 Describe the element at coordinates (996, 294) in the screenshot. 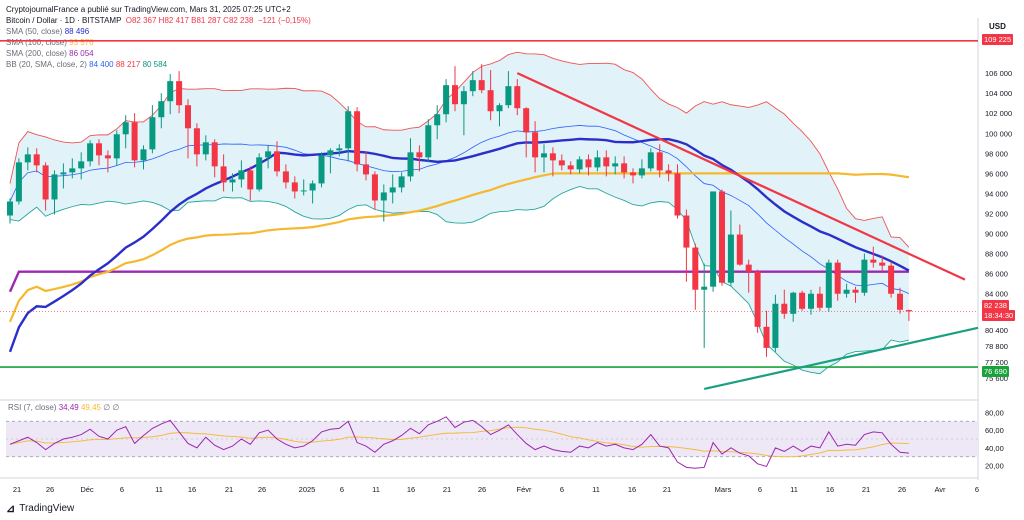

I see `price-tick-label: 84 000` at that location.